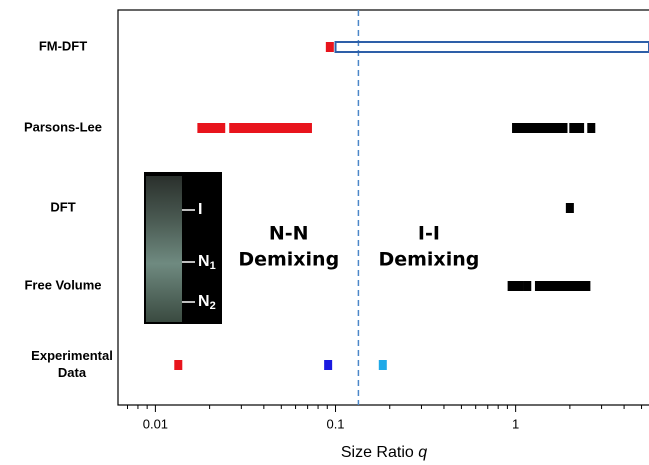  Describe the element at coordinates (213, 306) in the screenshot. I see `inset-label-sub: 2` at that location.